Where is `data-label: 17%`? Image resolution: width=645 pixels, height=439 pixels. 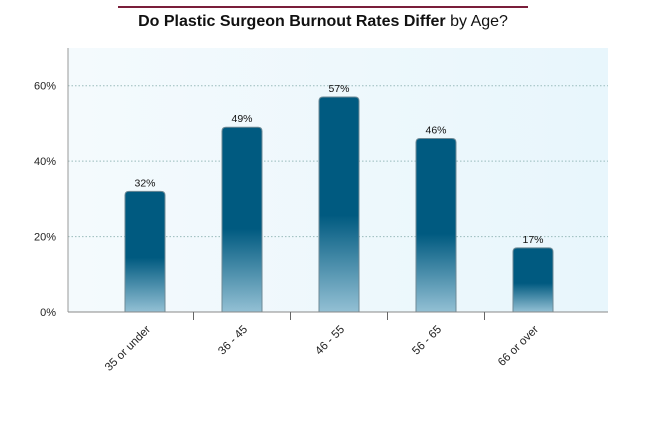 data-label: 17% is located at coordinates (532, 240).